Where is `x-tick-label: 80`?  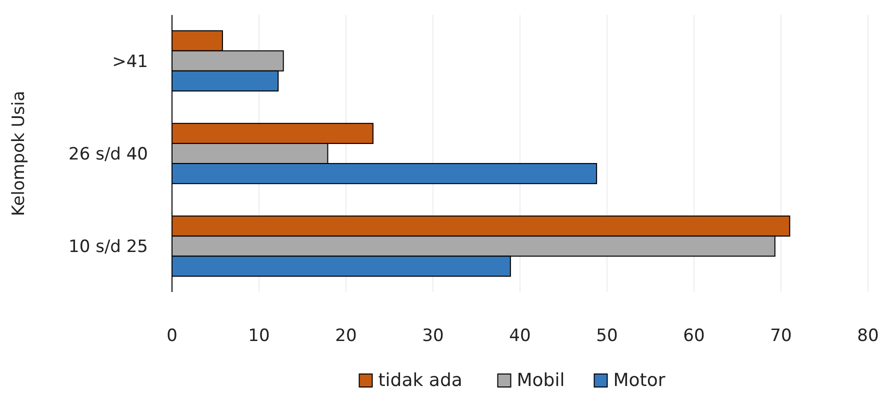
x-tick-label: 80 is located at coordinates (868, 336).